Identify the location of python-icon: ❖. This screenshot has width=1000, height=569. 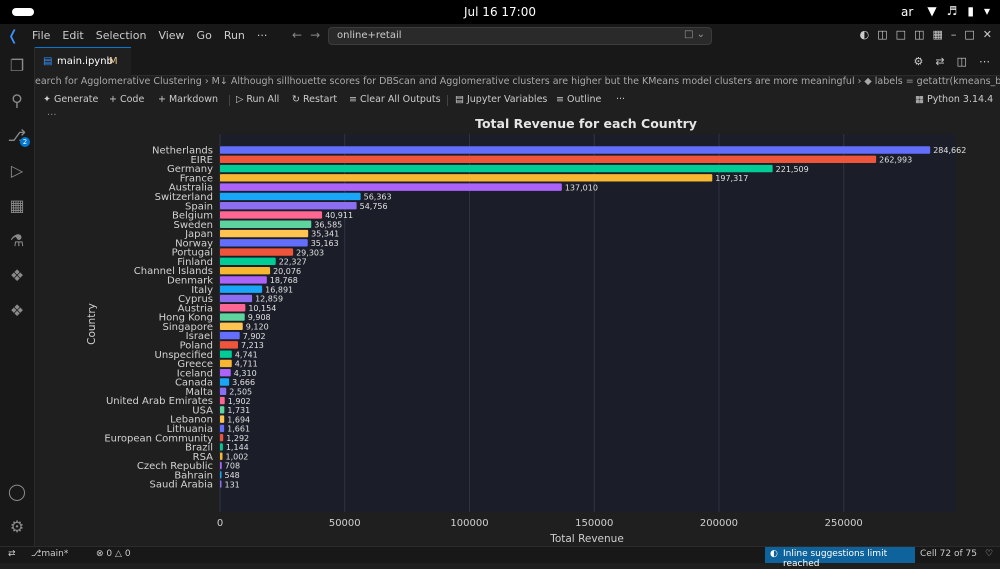
(17, 275).